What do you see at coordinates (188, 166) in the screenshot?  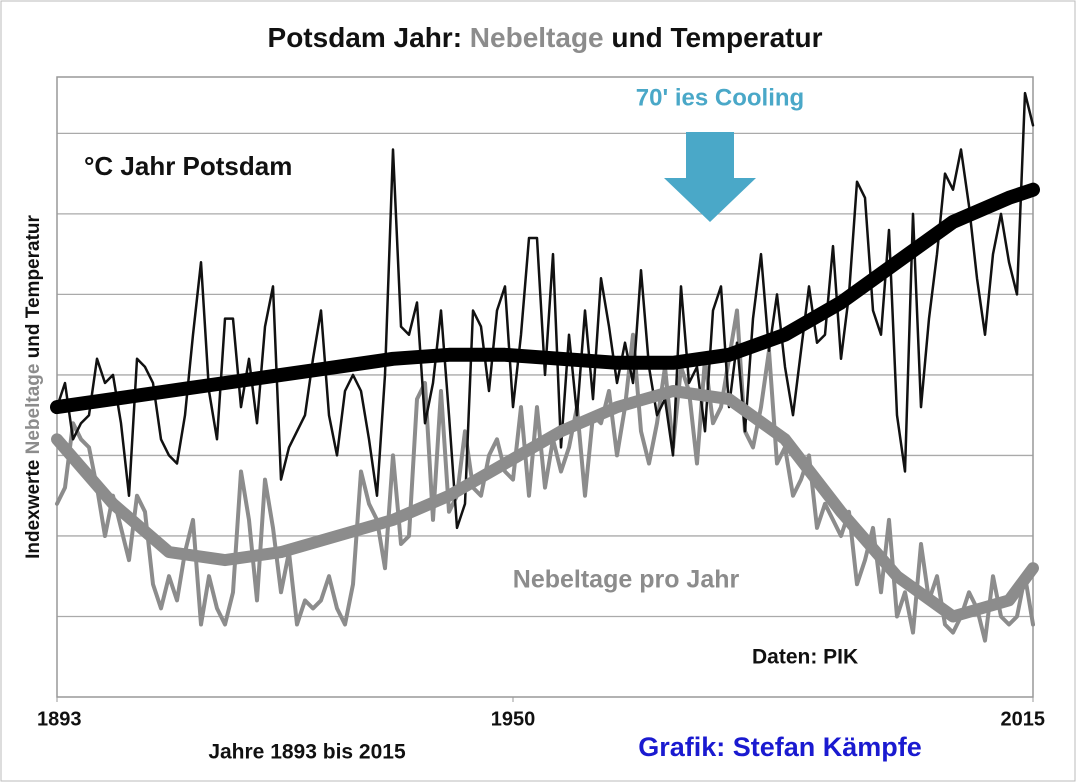 I see `annotation: °C Jahr Potsdam` at bounding box center [188, 166].